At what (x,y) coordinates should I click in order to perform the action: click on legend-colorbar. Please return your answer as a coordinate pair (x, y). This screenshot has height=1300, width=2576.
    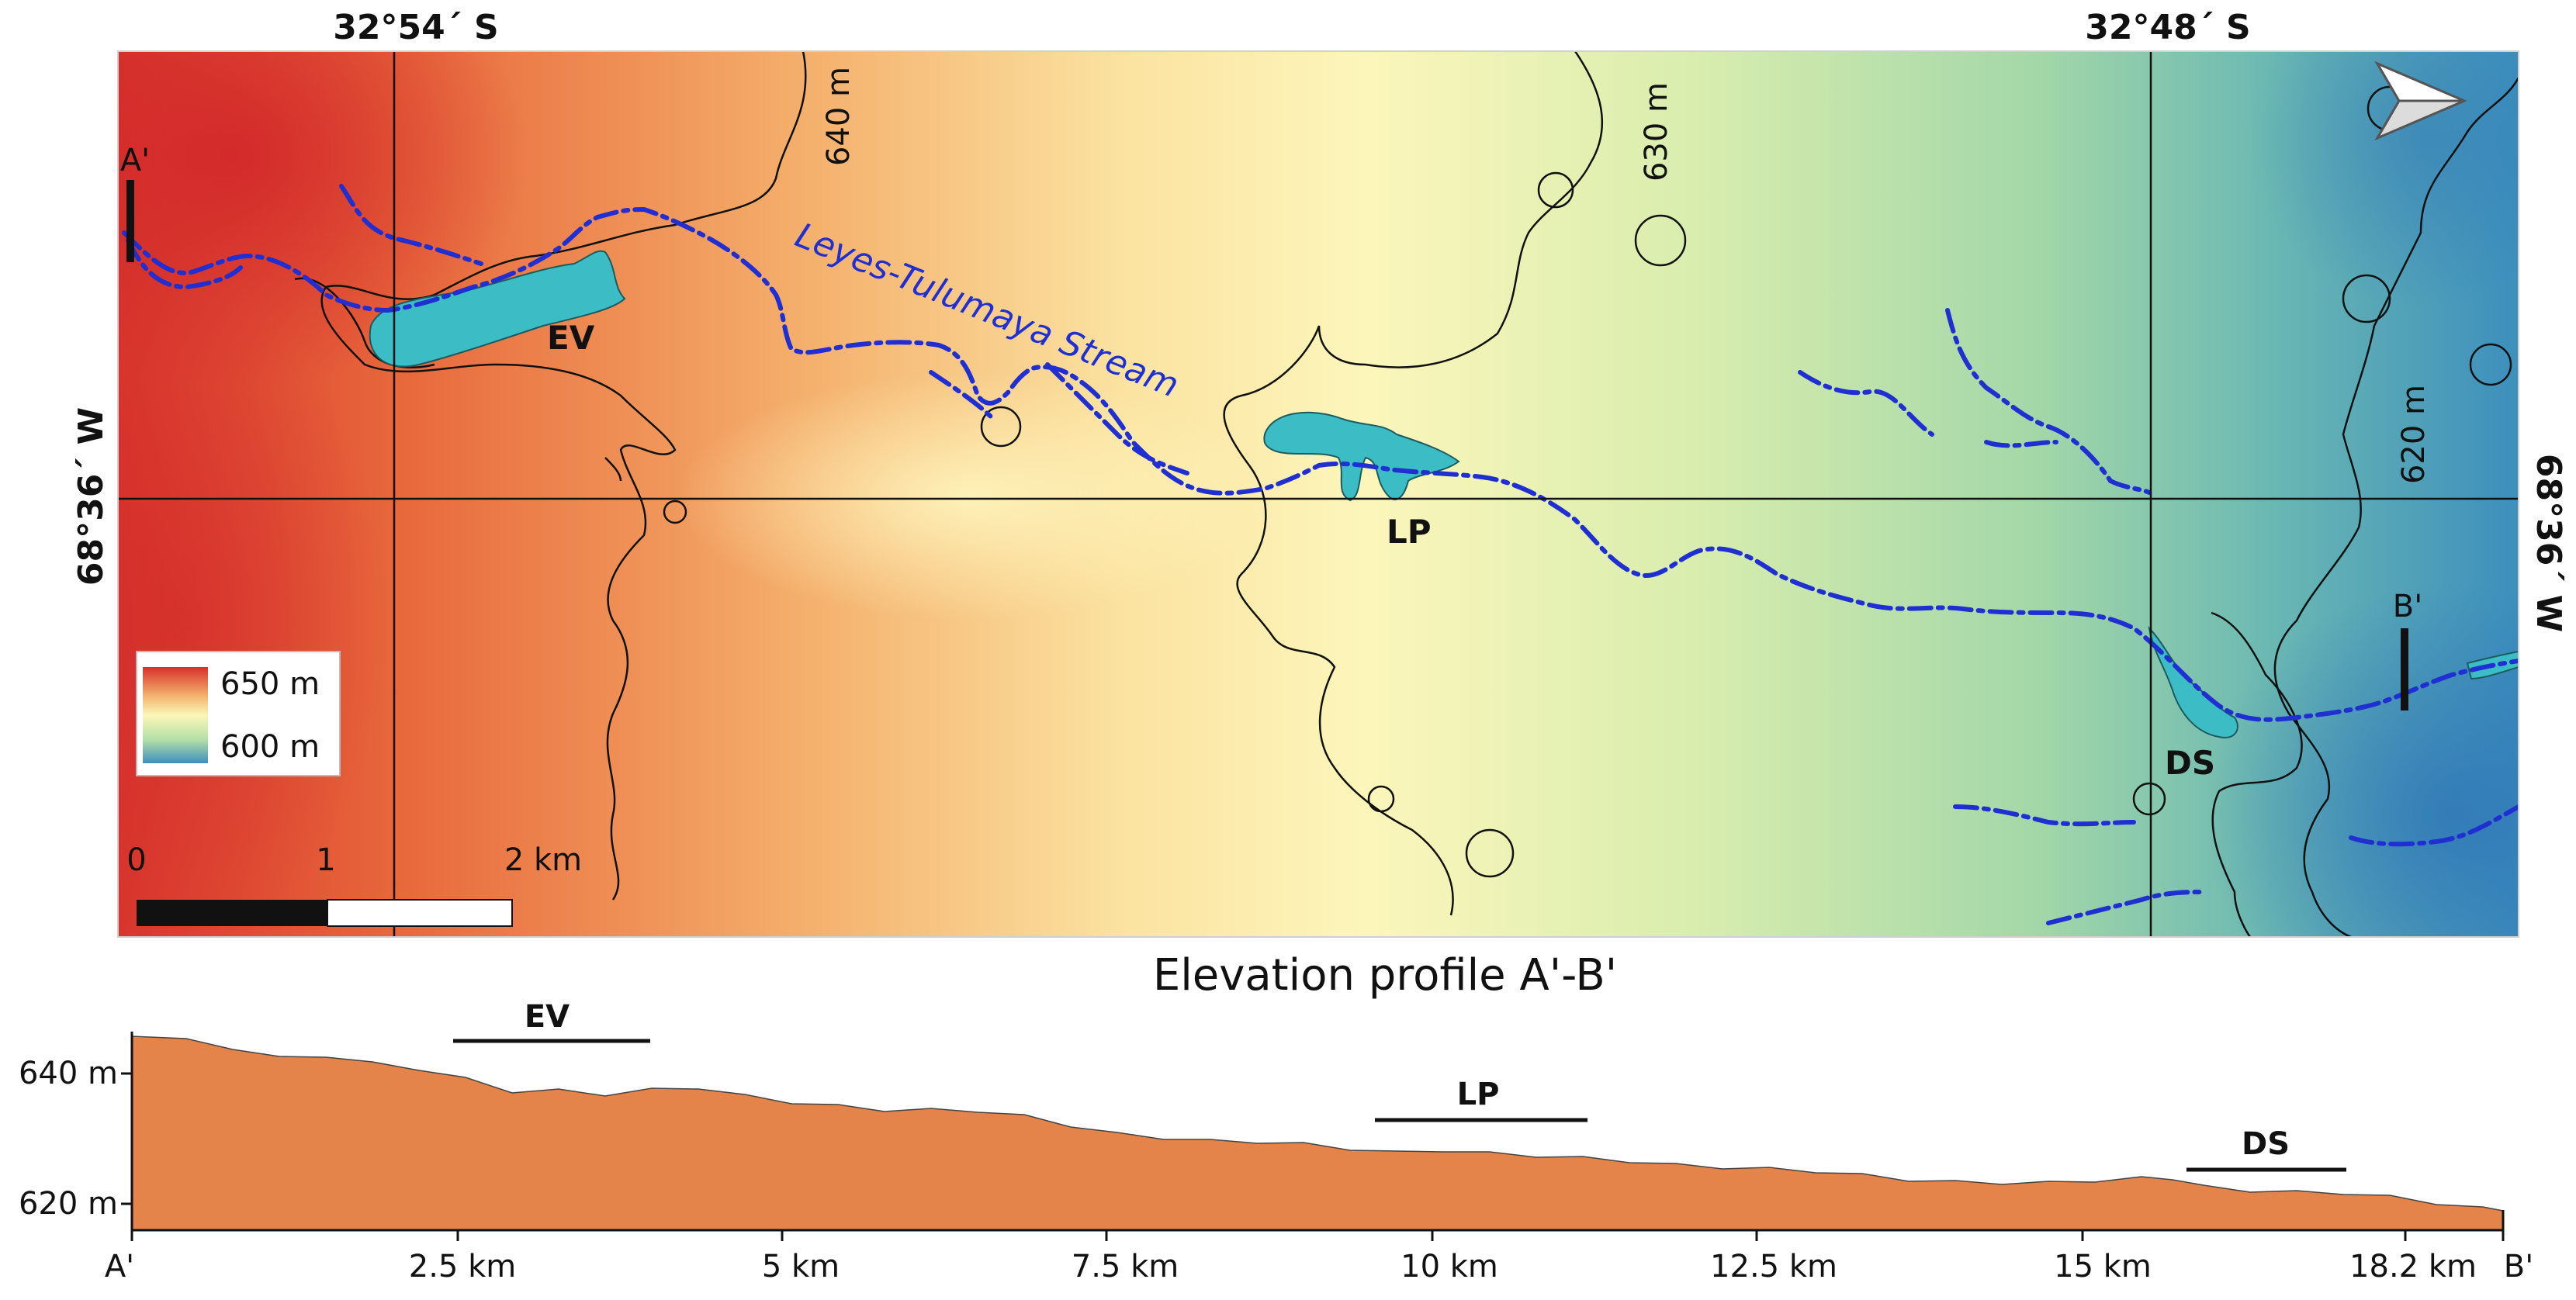
    Looking at the image, I should click on (175, 715).